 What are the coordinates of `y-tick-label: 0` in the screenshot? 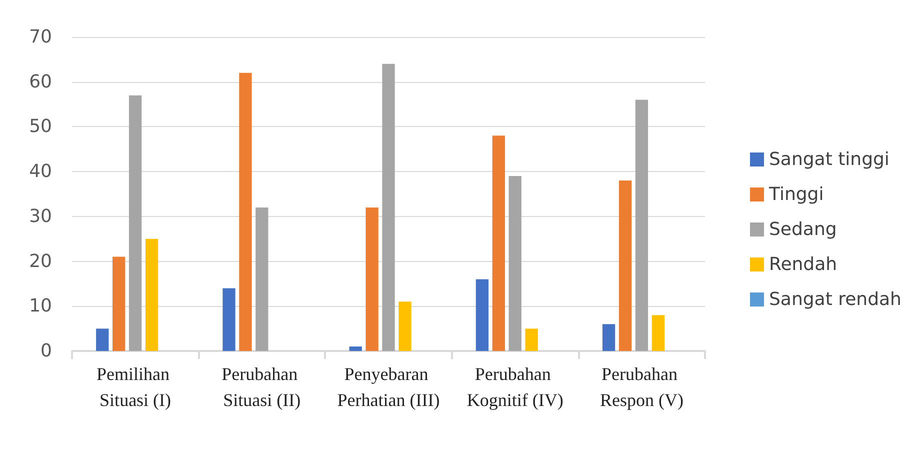 It's located at (46, 351).